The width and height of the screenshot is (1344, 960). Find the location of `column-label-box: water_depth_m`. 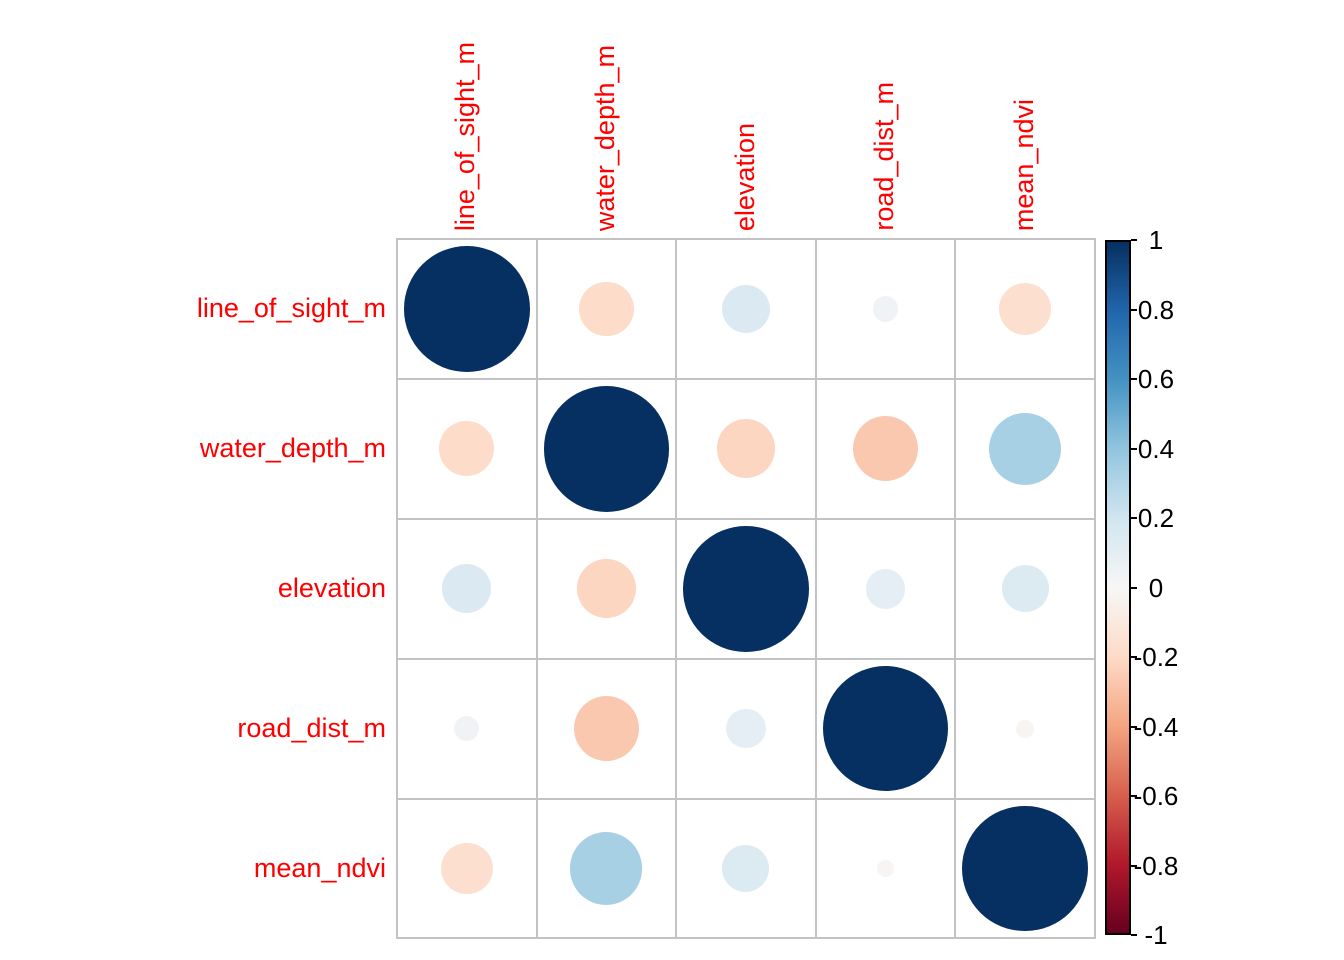

column-label-box: water_depth_m is located at coordinates (605, 115).